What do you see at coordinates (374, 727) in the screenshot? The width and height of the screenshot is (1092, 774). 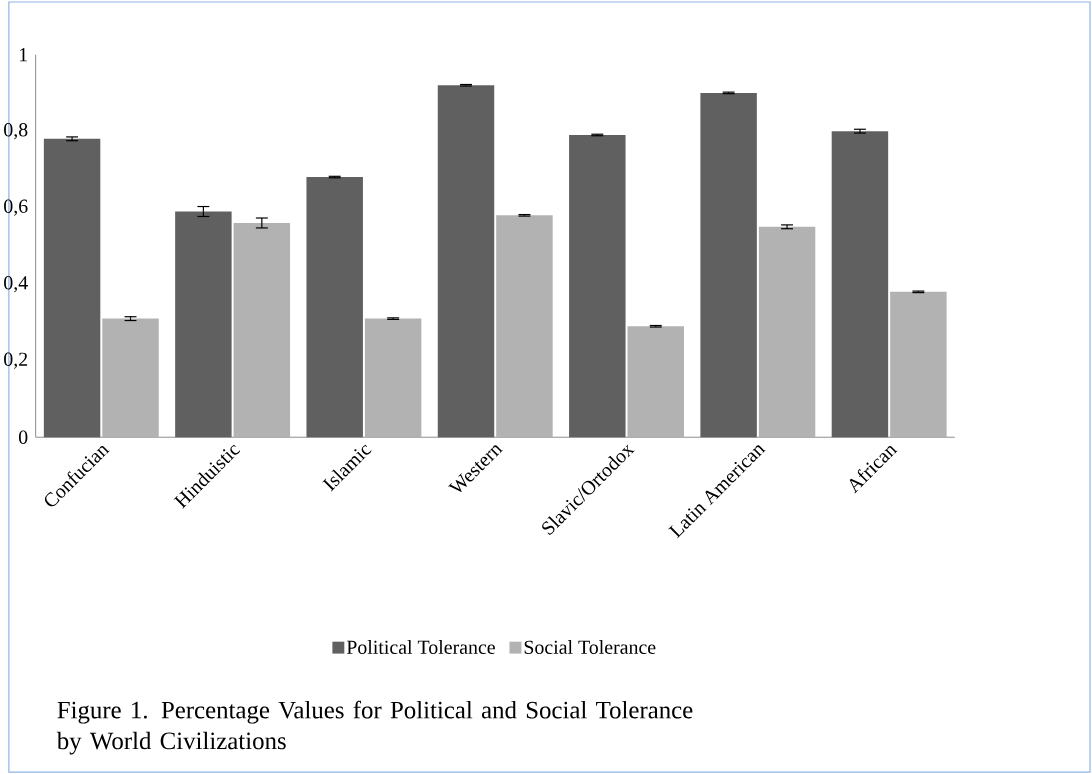 I see `caption: Figure 1. Percentage Values for Political and Social Tolerance by World Civilizations` at bounding box center [374, 727].